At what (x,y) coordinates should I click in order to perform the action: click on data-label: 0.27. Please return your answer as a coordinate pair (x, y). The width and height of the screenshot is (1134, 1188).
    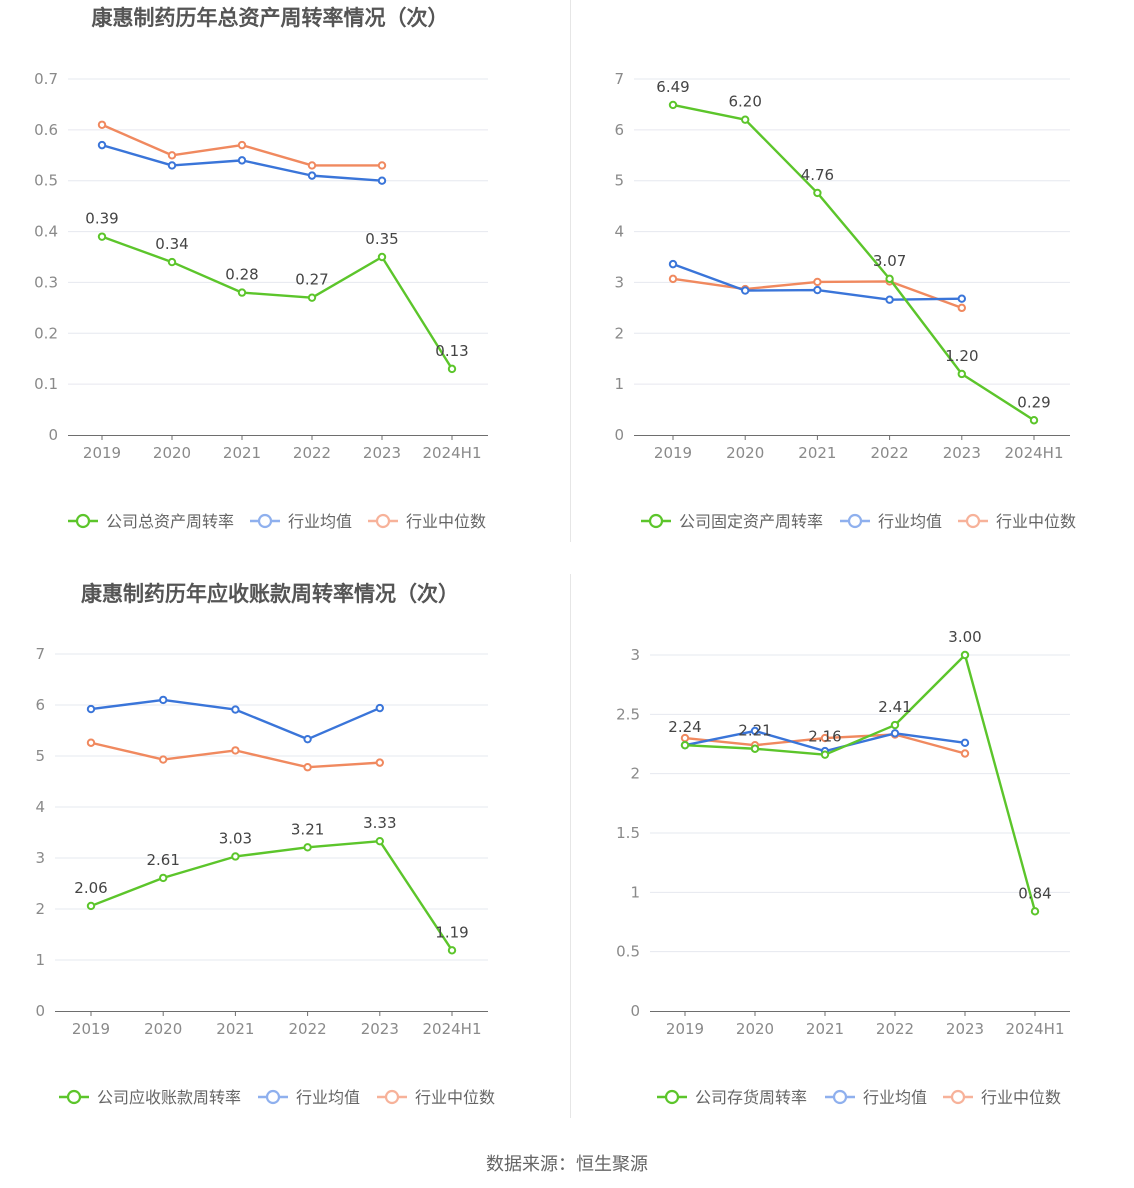
    Looking at the image, I should click on (311, 280).